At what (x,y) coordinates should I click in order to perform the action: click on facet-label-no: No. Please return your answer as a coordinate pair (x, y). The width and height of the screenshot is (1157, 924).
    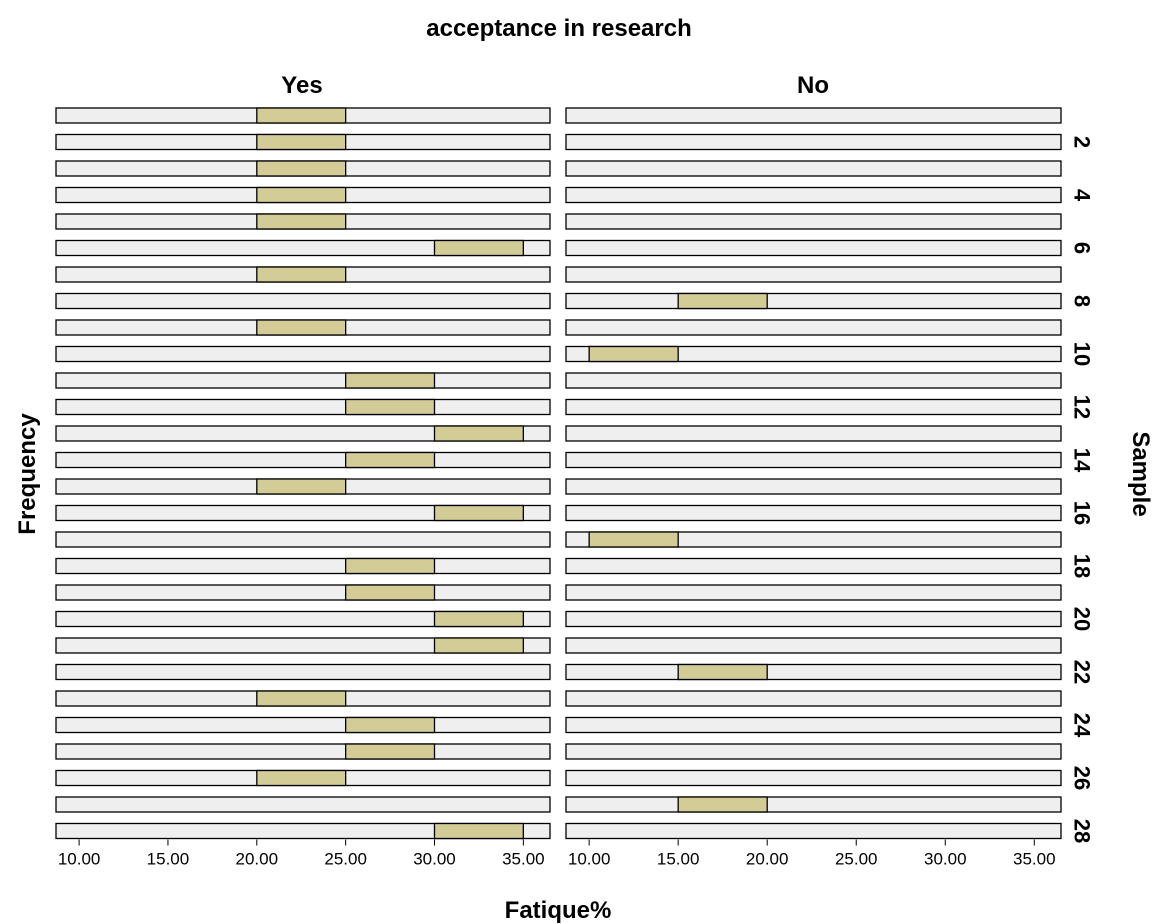
    Looking at the image, I should click on (813, 85).